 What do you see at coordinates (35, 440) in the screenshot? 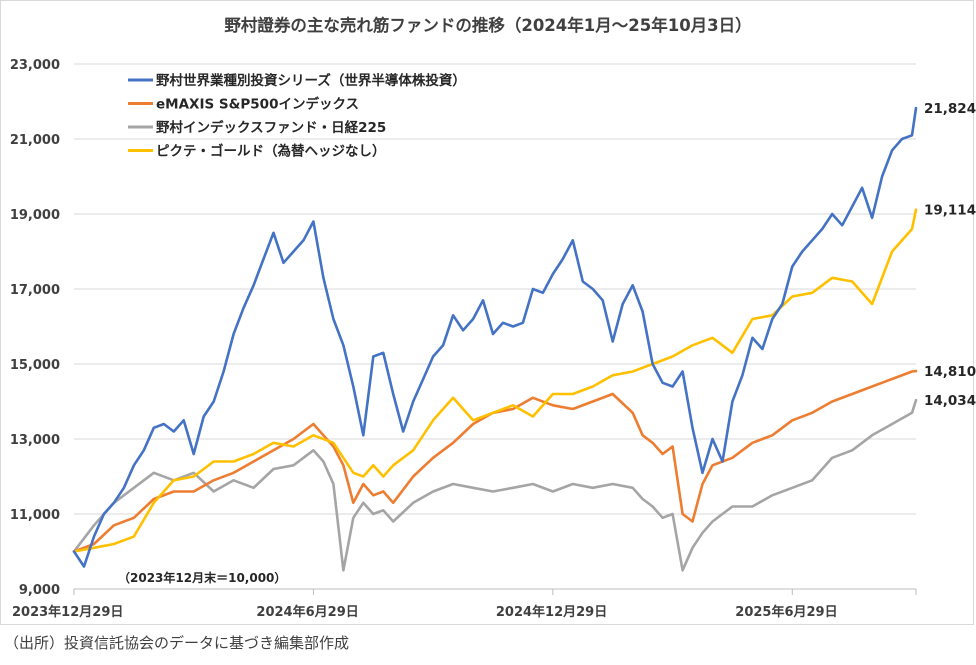
I see `y-tick-label: 13,000` at bounding box center [35, 440].